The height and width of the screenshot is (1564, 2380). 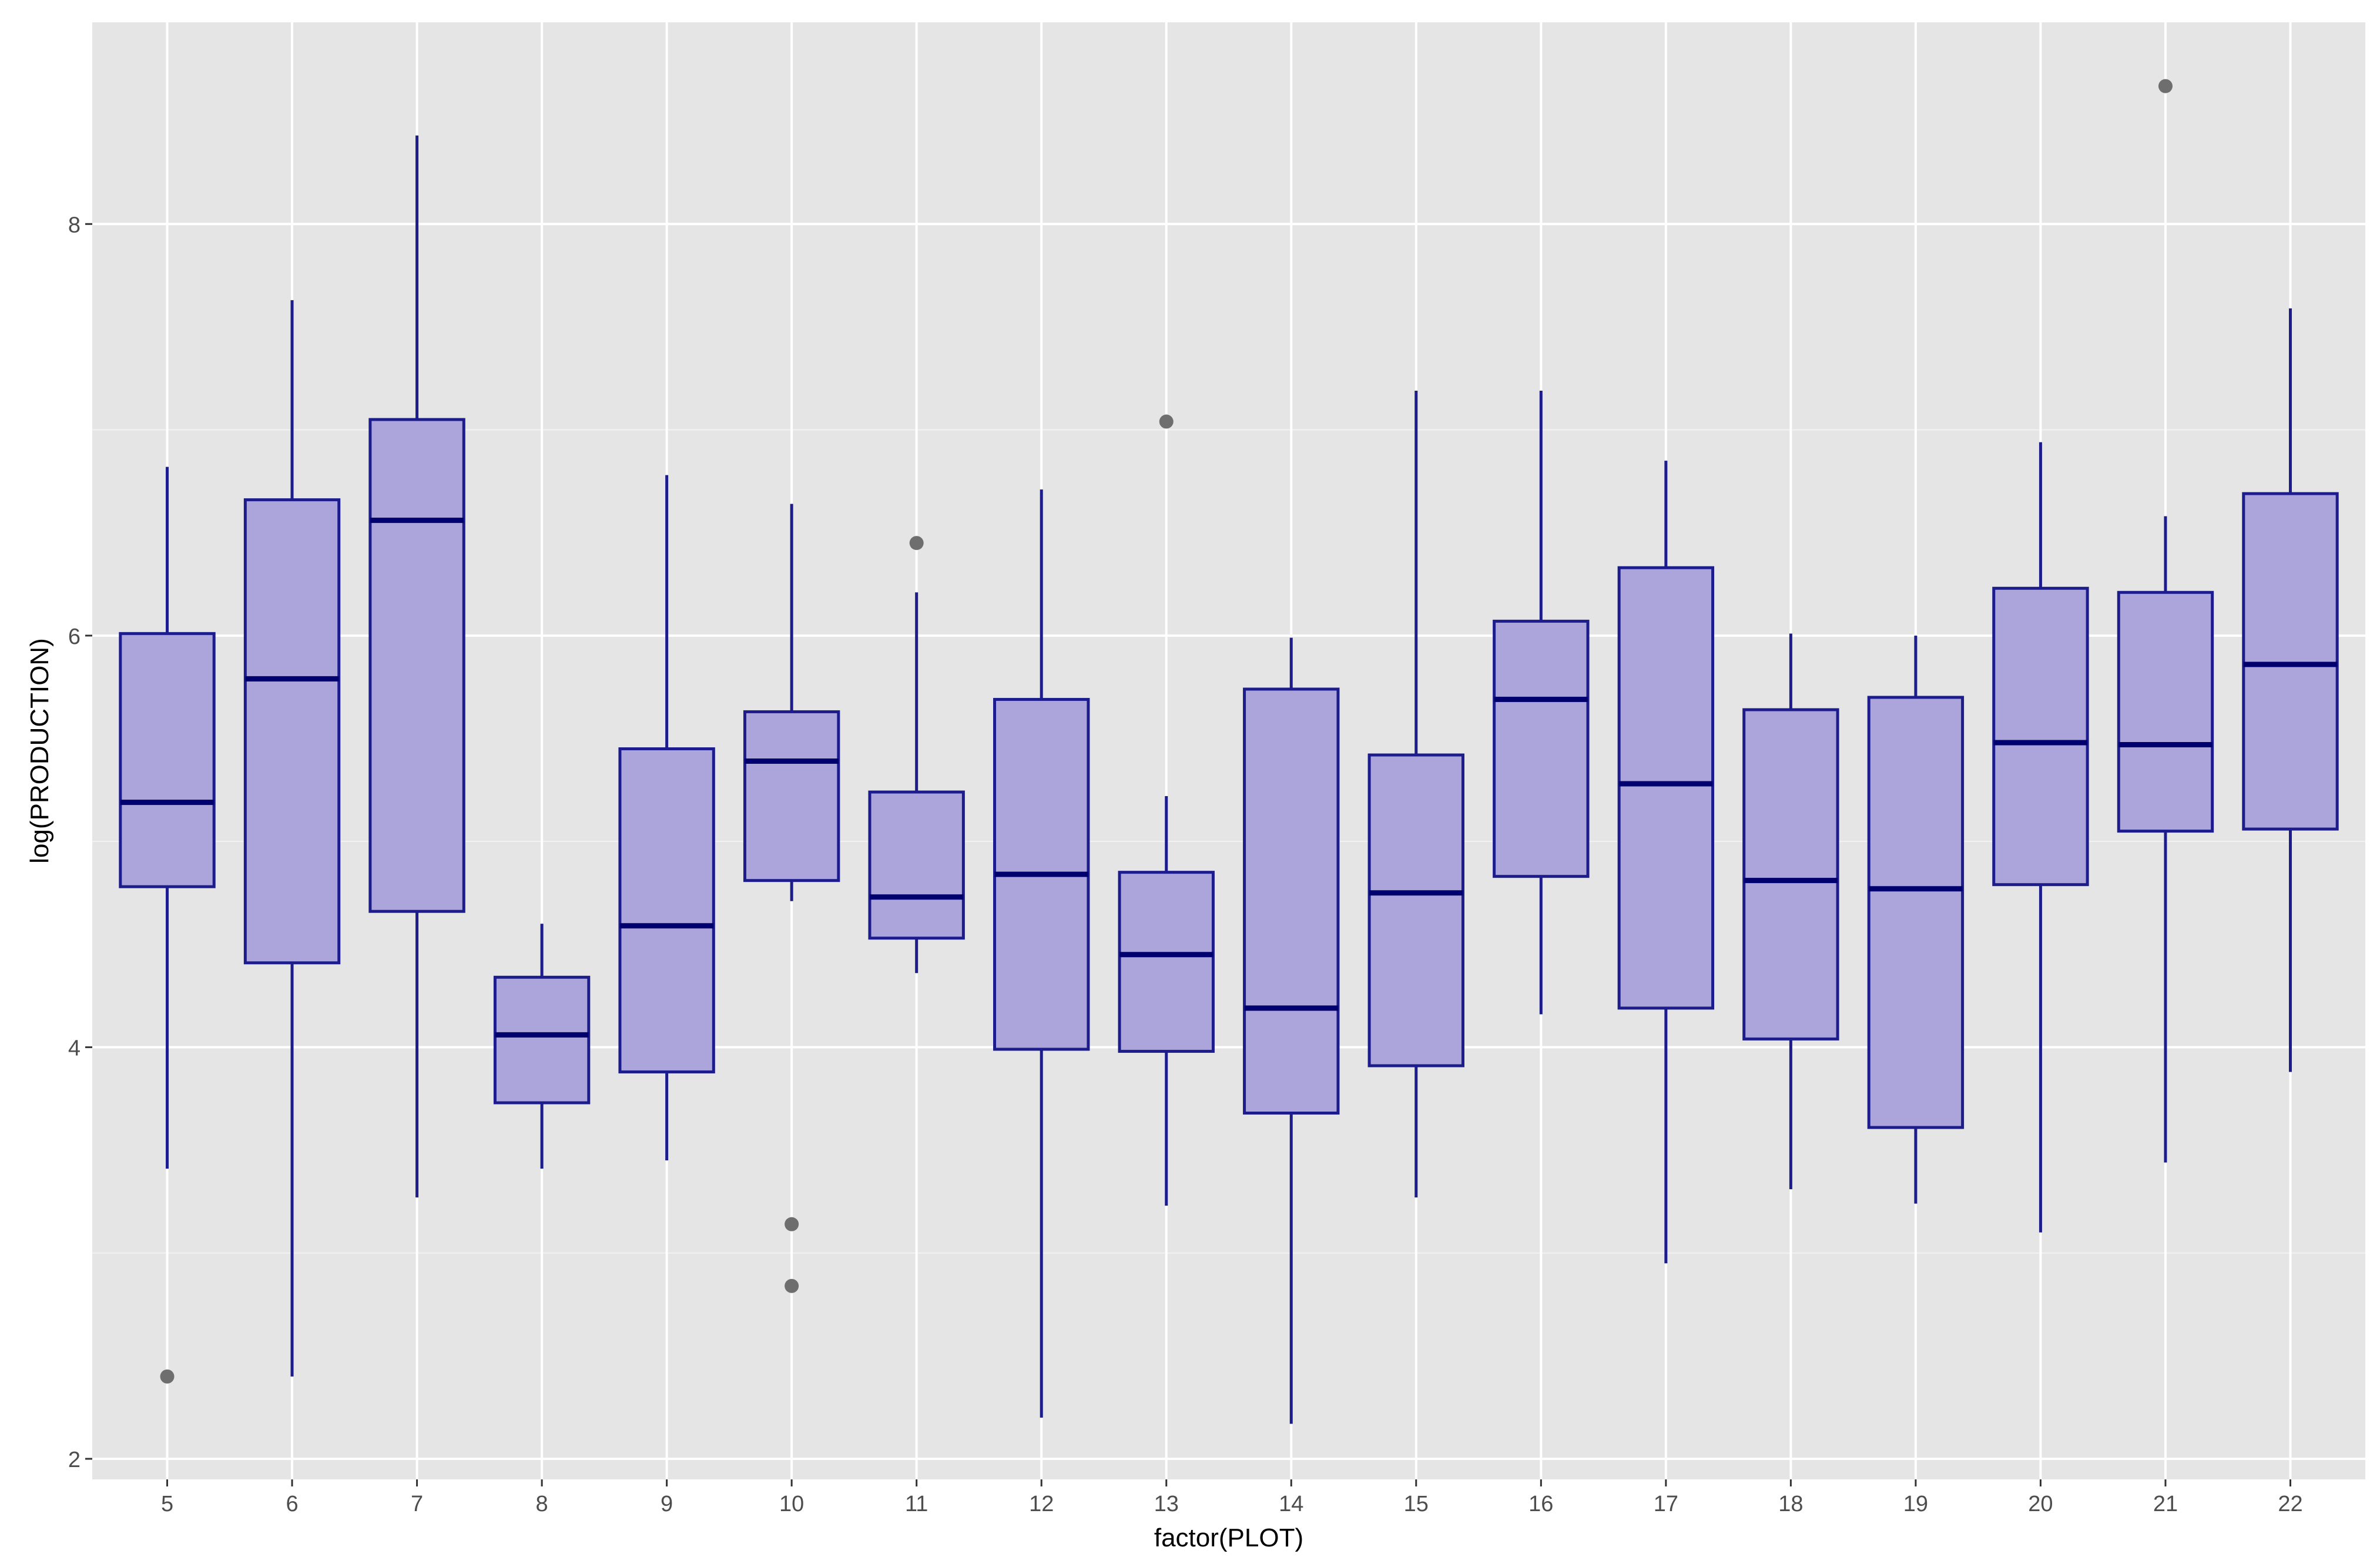 I want to click on x-tick-label: 15, so click(x=1416, y=1504).